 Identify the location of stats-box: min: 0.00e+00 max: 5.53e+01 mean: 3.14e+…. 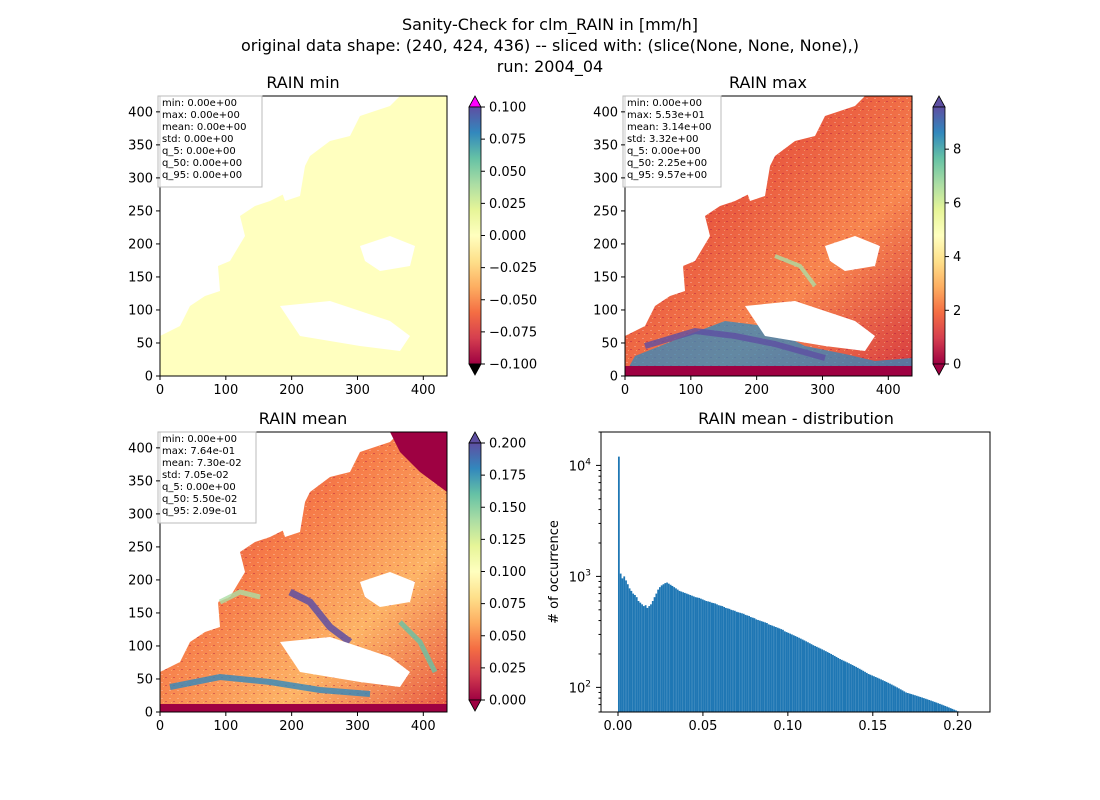
(672, 141).